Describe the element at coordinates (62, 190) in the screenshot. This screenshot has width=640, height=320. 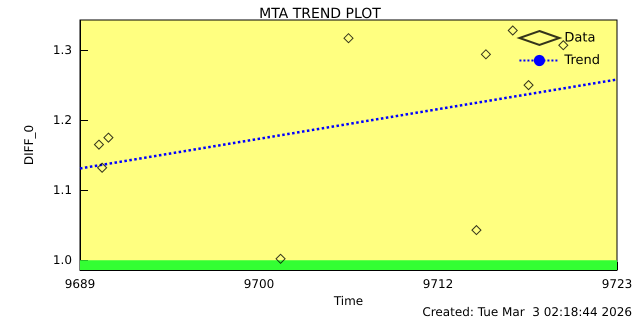
I see `y-tick-label: 1.1` at that location.